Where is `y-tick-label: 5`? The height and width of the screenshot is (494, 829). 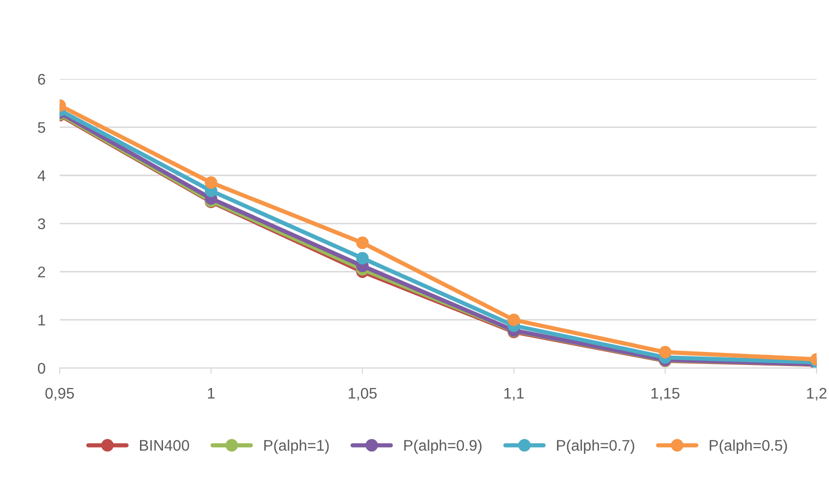
y-tick-label: 5 is located at coordinates (42, 127).